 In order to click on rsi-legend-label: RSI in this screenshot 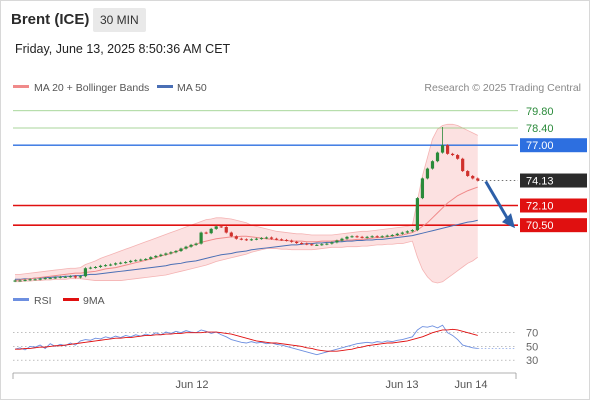, I will do `click(43, 301)`.